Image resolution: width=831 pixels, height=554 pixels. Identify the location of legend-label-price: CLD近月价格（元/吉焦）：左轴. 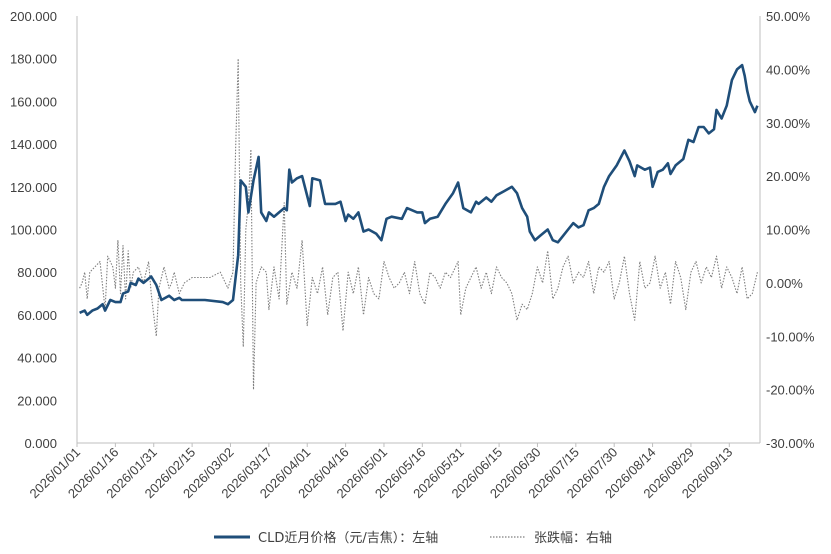
(348, 538).